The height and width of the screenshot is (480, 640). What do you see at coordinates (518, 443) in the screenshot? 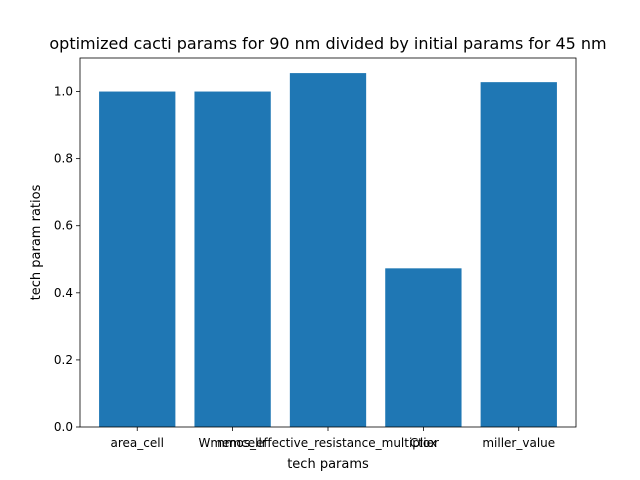
I see `x-tick-label: miller_value` at bounding box center [518, 443].